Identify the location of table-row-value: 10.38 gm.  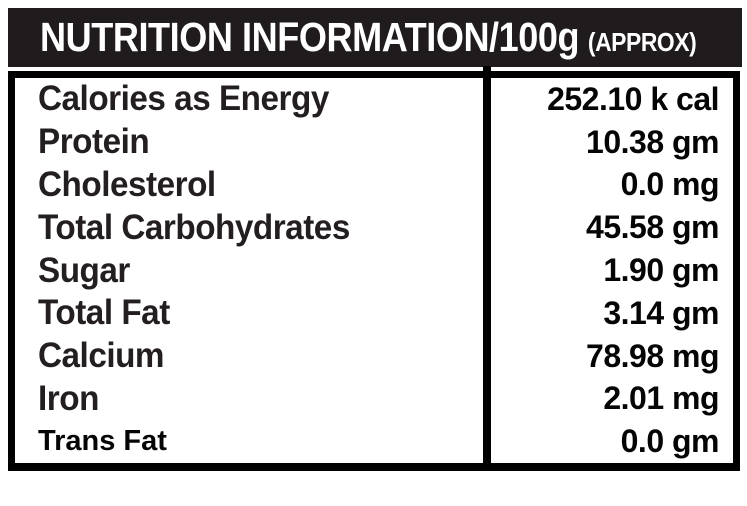
(612, 142).